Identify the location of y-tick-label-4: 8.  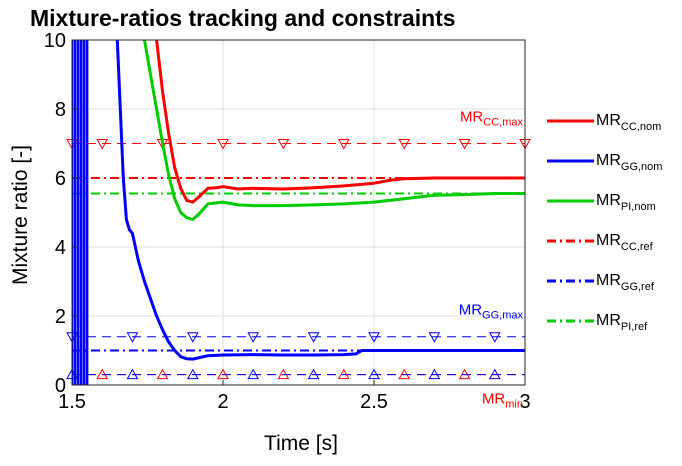
(60, 110).